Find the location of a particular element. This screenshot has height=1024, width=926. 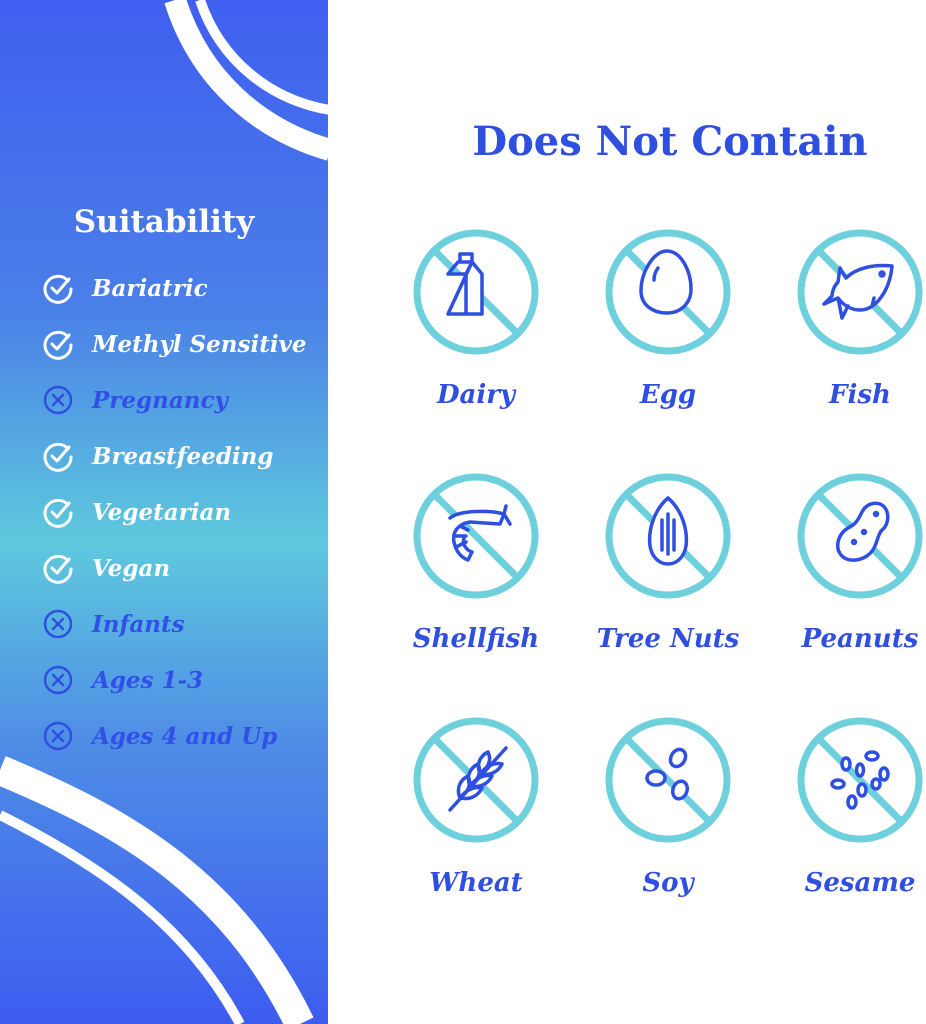

allergen-label: Peanuts is located at coordinates (860, 639).